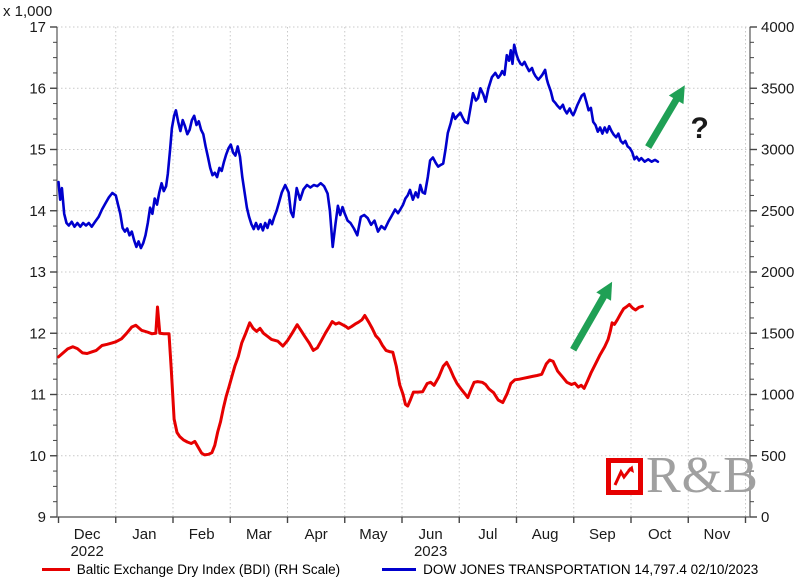  Describe the element at coordinates (777, 395) in the screenshot. I see `right-axis-tick-label: 1000` at that location.